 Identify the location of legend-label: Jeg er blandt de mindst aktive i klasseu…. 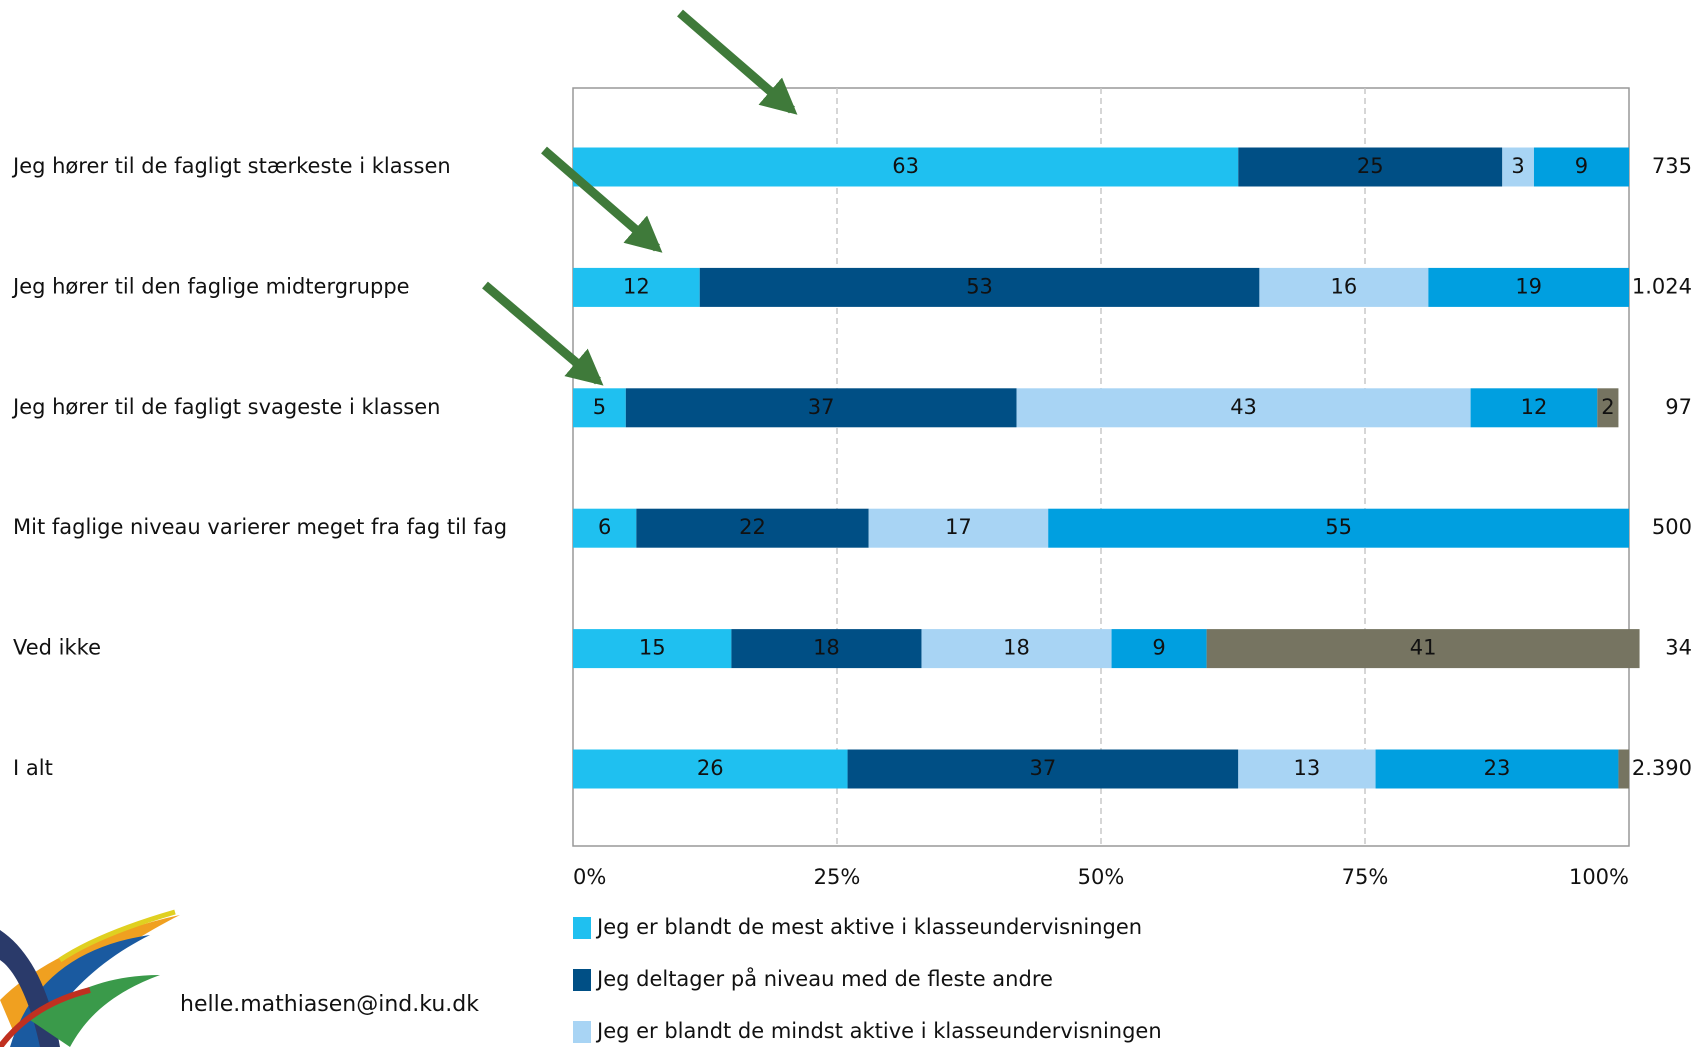
(878, 1031).